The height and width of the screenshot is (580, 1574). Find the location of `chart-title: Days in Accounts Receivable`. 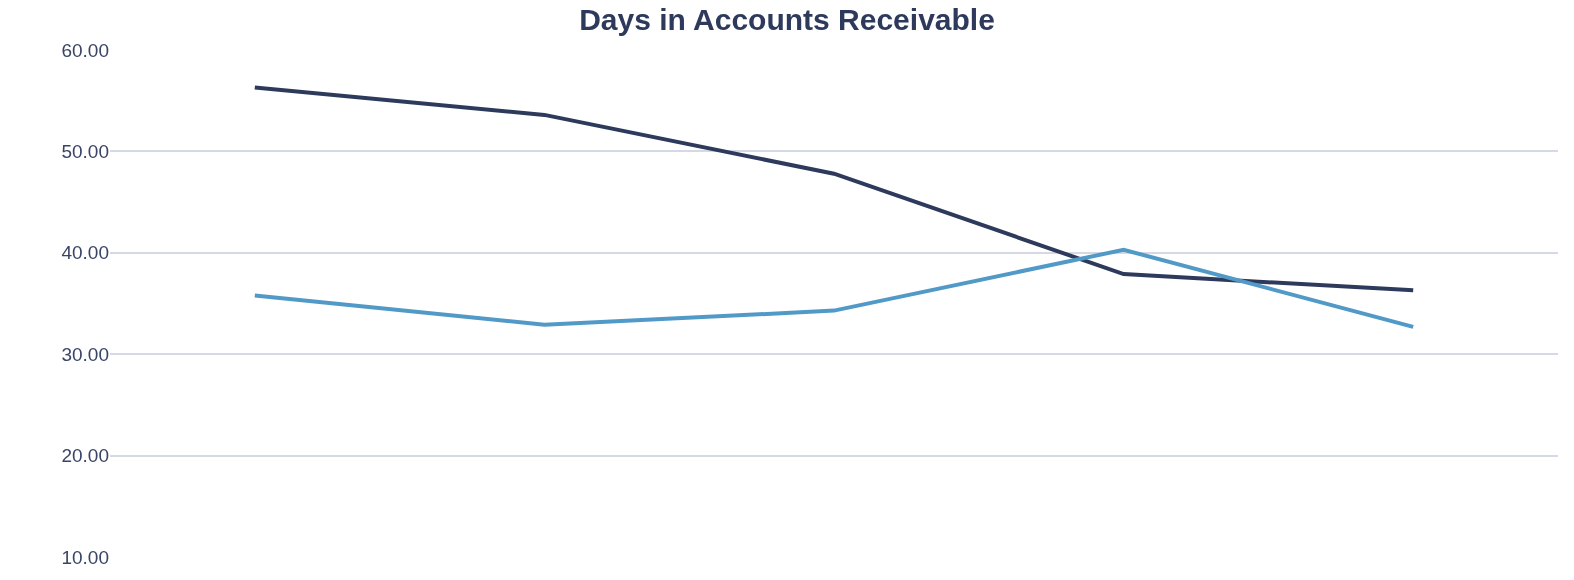

chart-title: Days in Accounts Receivable is located at coordinates (787, 19).